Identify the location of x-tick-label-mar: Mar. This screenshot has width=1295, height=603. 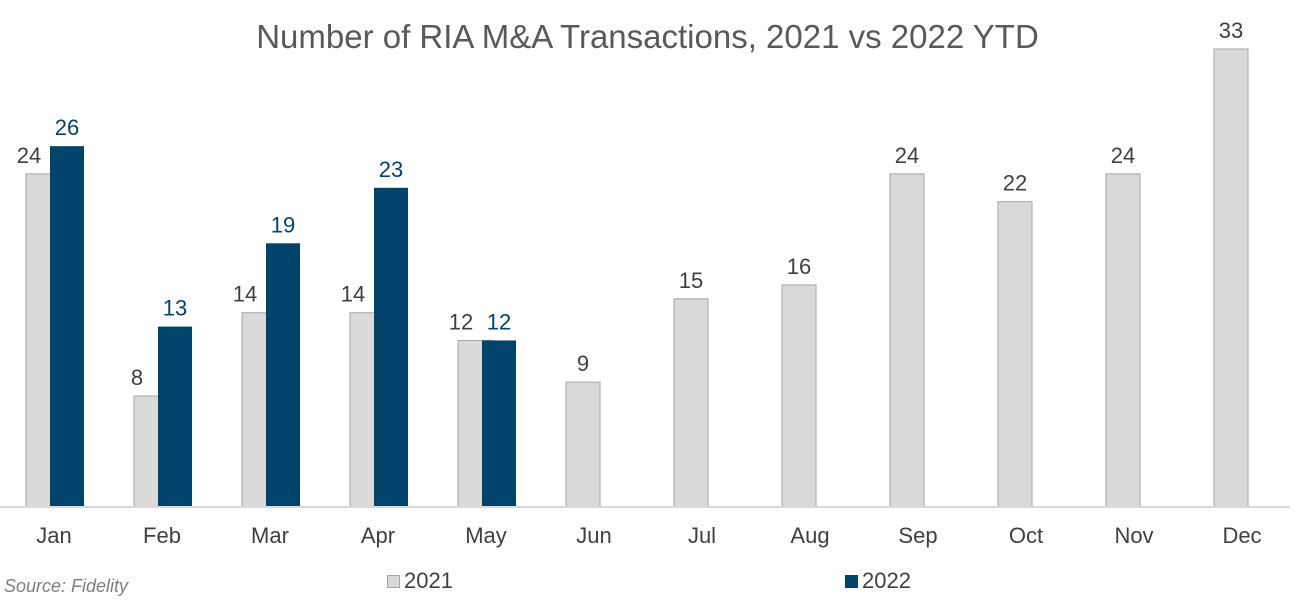
(270, 535).